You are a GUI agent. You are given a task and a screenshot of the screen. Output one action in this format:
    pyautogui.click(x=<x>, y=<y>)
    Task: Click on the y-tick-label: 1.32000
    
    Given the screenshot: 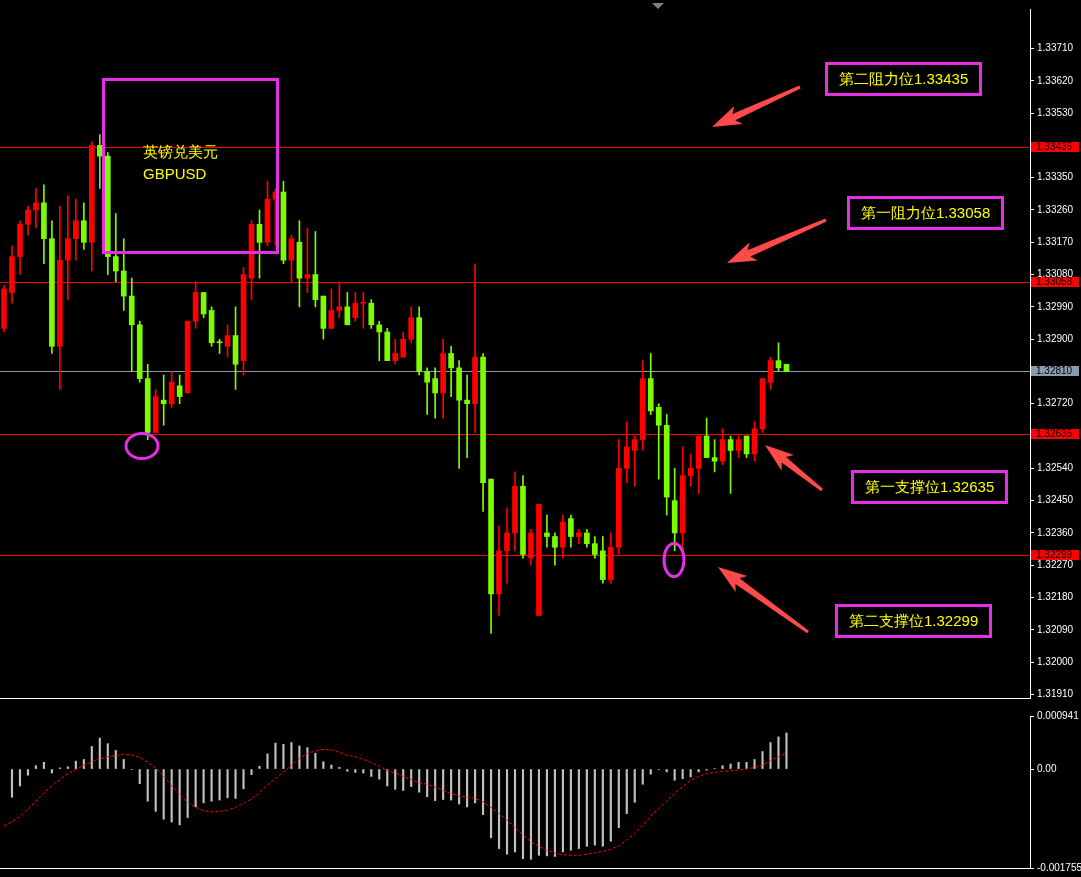 What is the action you would take?
    pyautogui.click(x=1055, y=661)
    